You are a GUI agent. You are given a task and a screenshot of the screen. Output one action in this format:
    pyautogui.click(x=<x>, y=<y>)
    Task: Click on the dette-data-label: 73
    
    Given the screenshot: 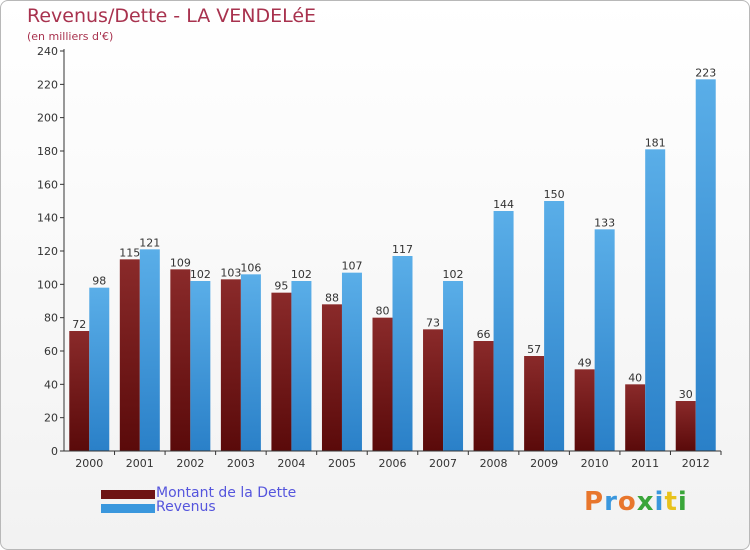 What is the action you would take?
    pyautogui.click(x=433, y=322)
    